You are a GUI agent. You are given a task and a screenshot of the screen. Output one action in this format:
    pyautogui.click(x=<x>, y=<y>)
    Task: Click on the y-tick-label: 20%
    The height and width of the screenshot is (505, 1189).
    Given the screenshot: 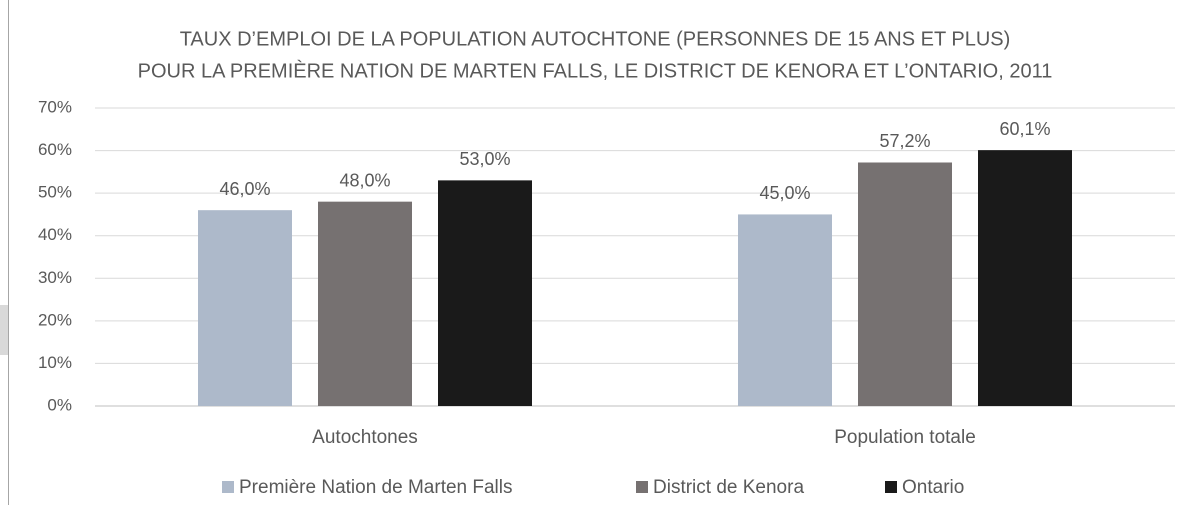 What is the action you would take?
    pyautogui.click(x=55, y=319)
    